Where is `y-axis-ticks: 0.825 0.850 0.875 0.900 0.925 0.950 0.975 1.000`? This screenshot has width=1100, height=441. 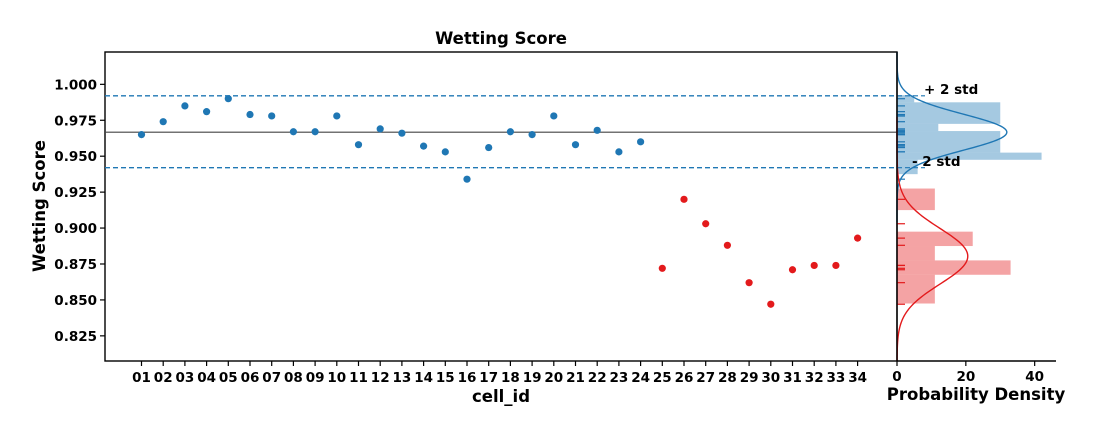
y-axis-ticks: 0.825 0.850 0.875 0.900 0.925 0.950 0.975 1.000 is located at coordinates (79, 211).